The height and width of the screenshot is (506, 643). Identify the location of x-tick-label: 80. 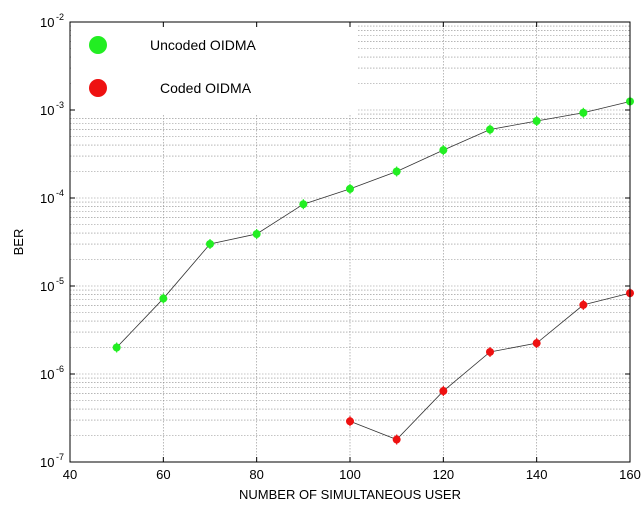
(256, 474).